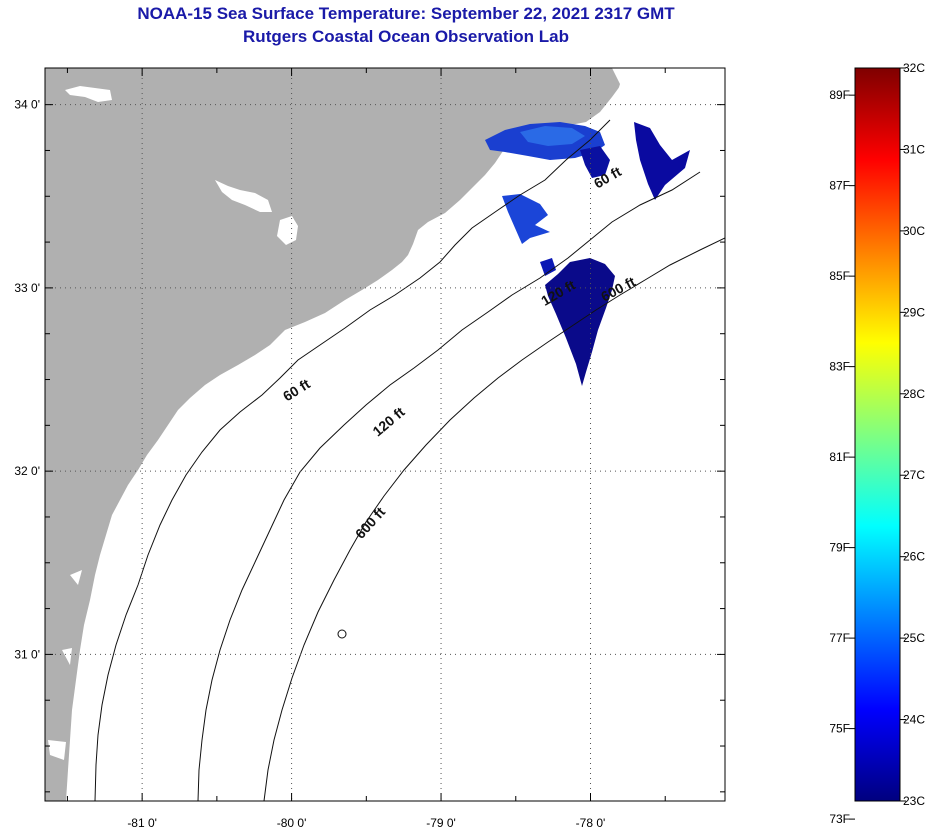 The image size is (936, 832). Describe the element at coordinates (839, 276) in the screenshot. I see `colorbar-label-f: 85F` at that location.